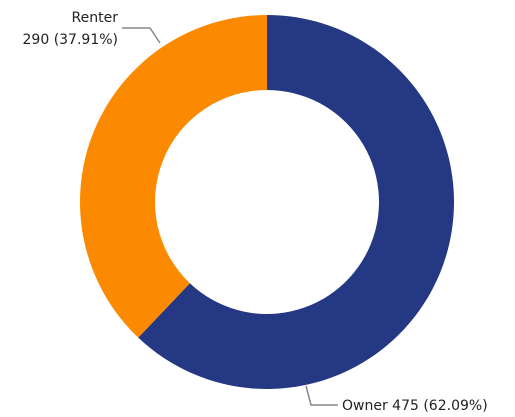  What do you see at coordinates (95, 18) in the screenshot?
I see `slice-label: Renter` at bounding box center [95, 18].